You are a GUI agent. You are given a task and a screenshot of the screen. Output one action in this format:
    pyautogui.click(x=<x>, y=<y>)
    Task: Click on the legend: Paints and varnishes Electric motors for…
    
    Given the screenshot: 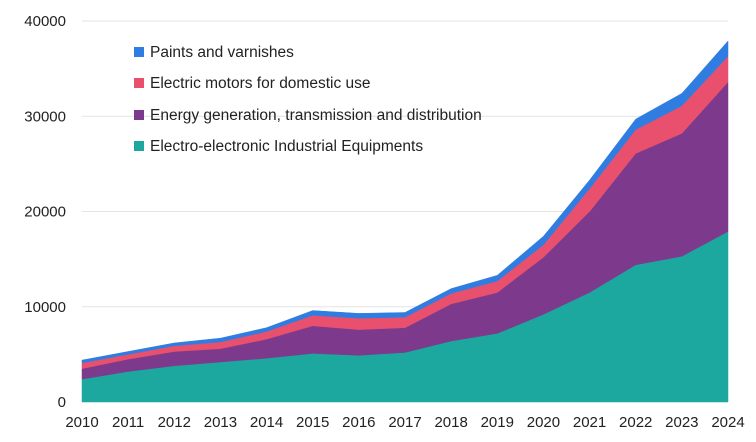 What is the action you would take?
    pyautogui.click(x=308, y=99)
    